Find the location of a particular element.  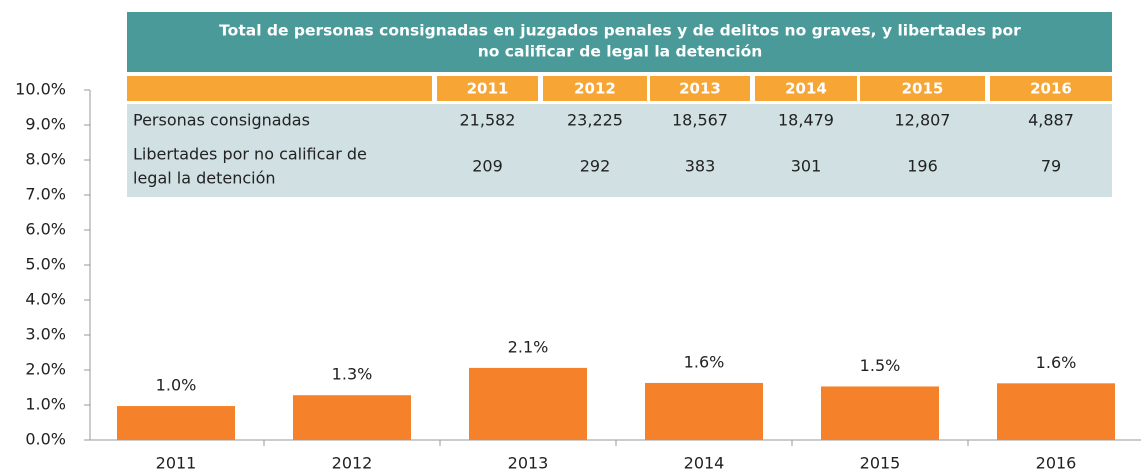

y-tick-label: 5.0% is located at coordinates (45, 264).